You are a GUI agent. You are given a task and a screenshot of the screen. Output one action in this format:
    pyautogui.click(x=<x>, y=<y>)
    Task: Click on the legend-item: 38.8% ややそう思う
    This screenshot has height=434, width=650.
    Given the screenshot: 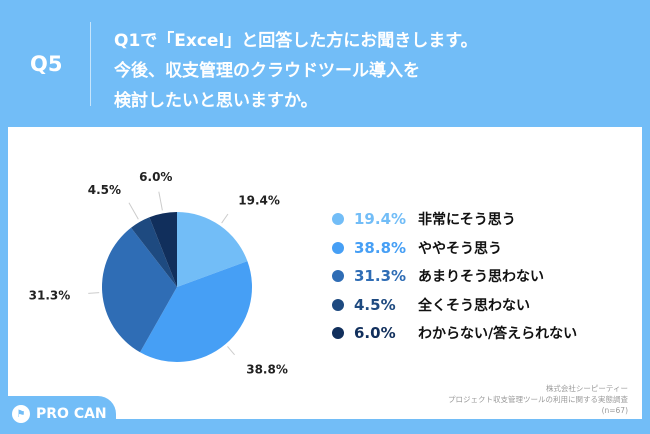 What is the action you would take?
    pyautogui.click(x=454, y=248)
    